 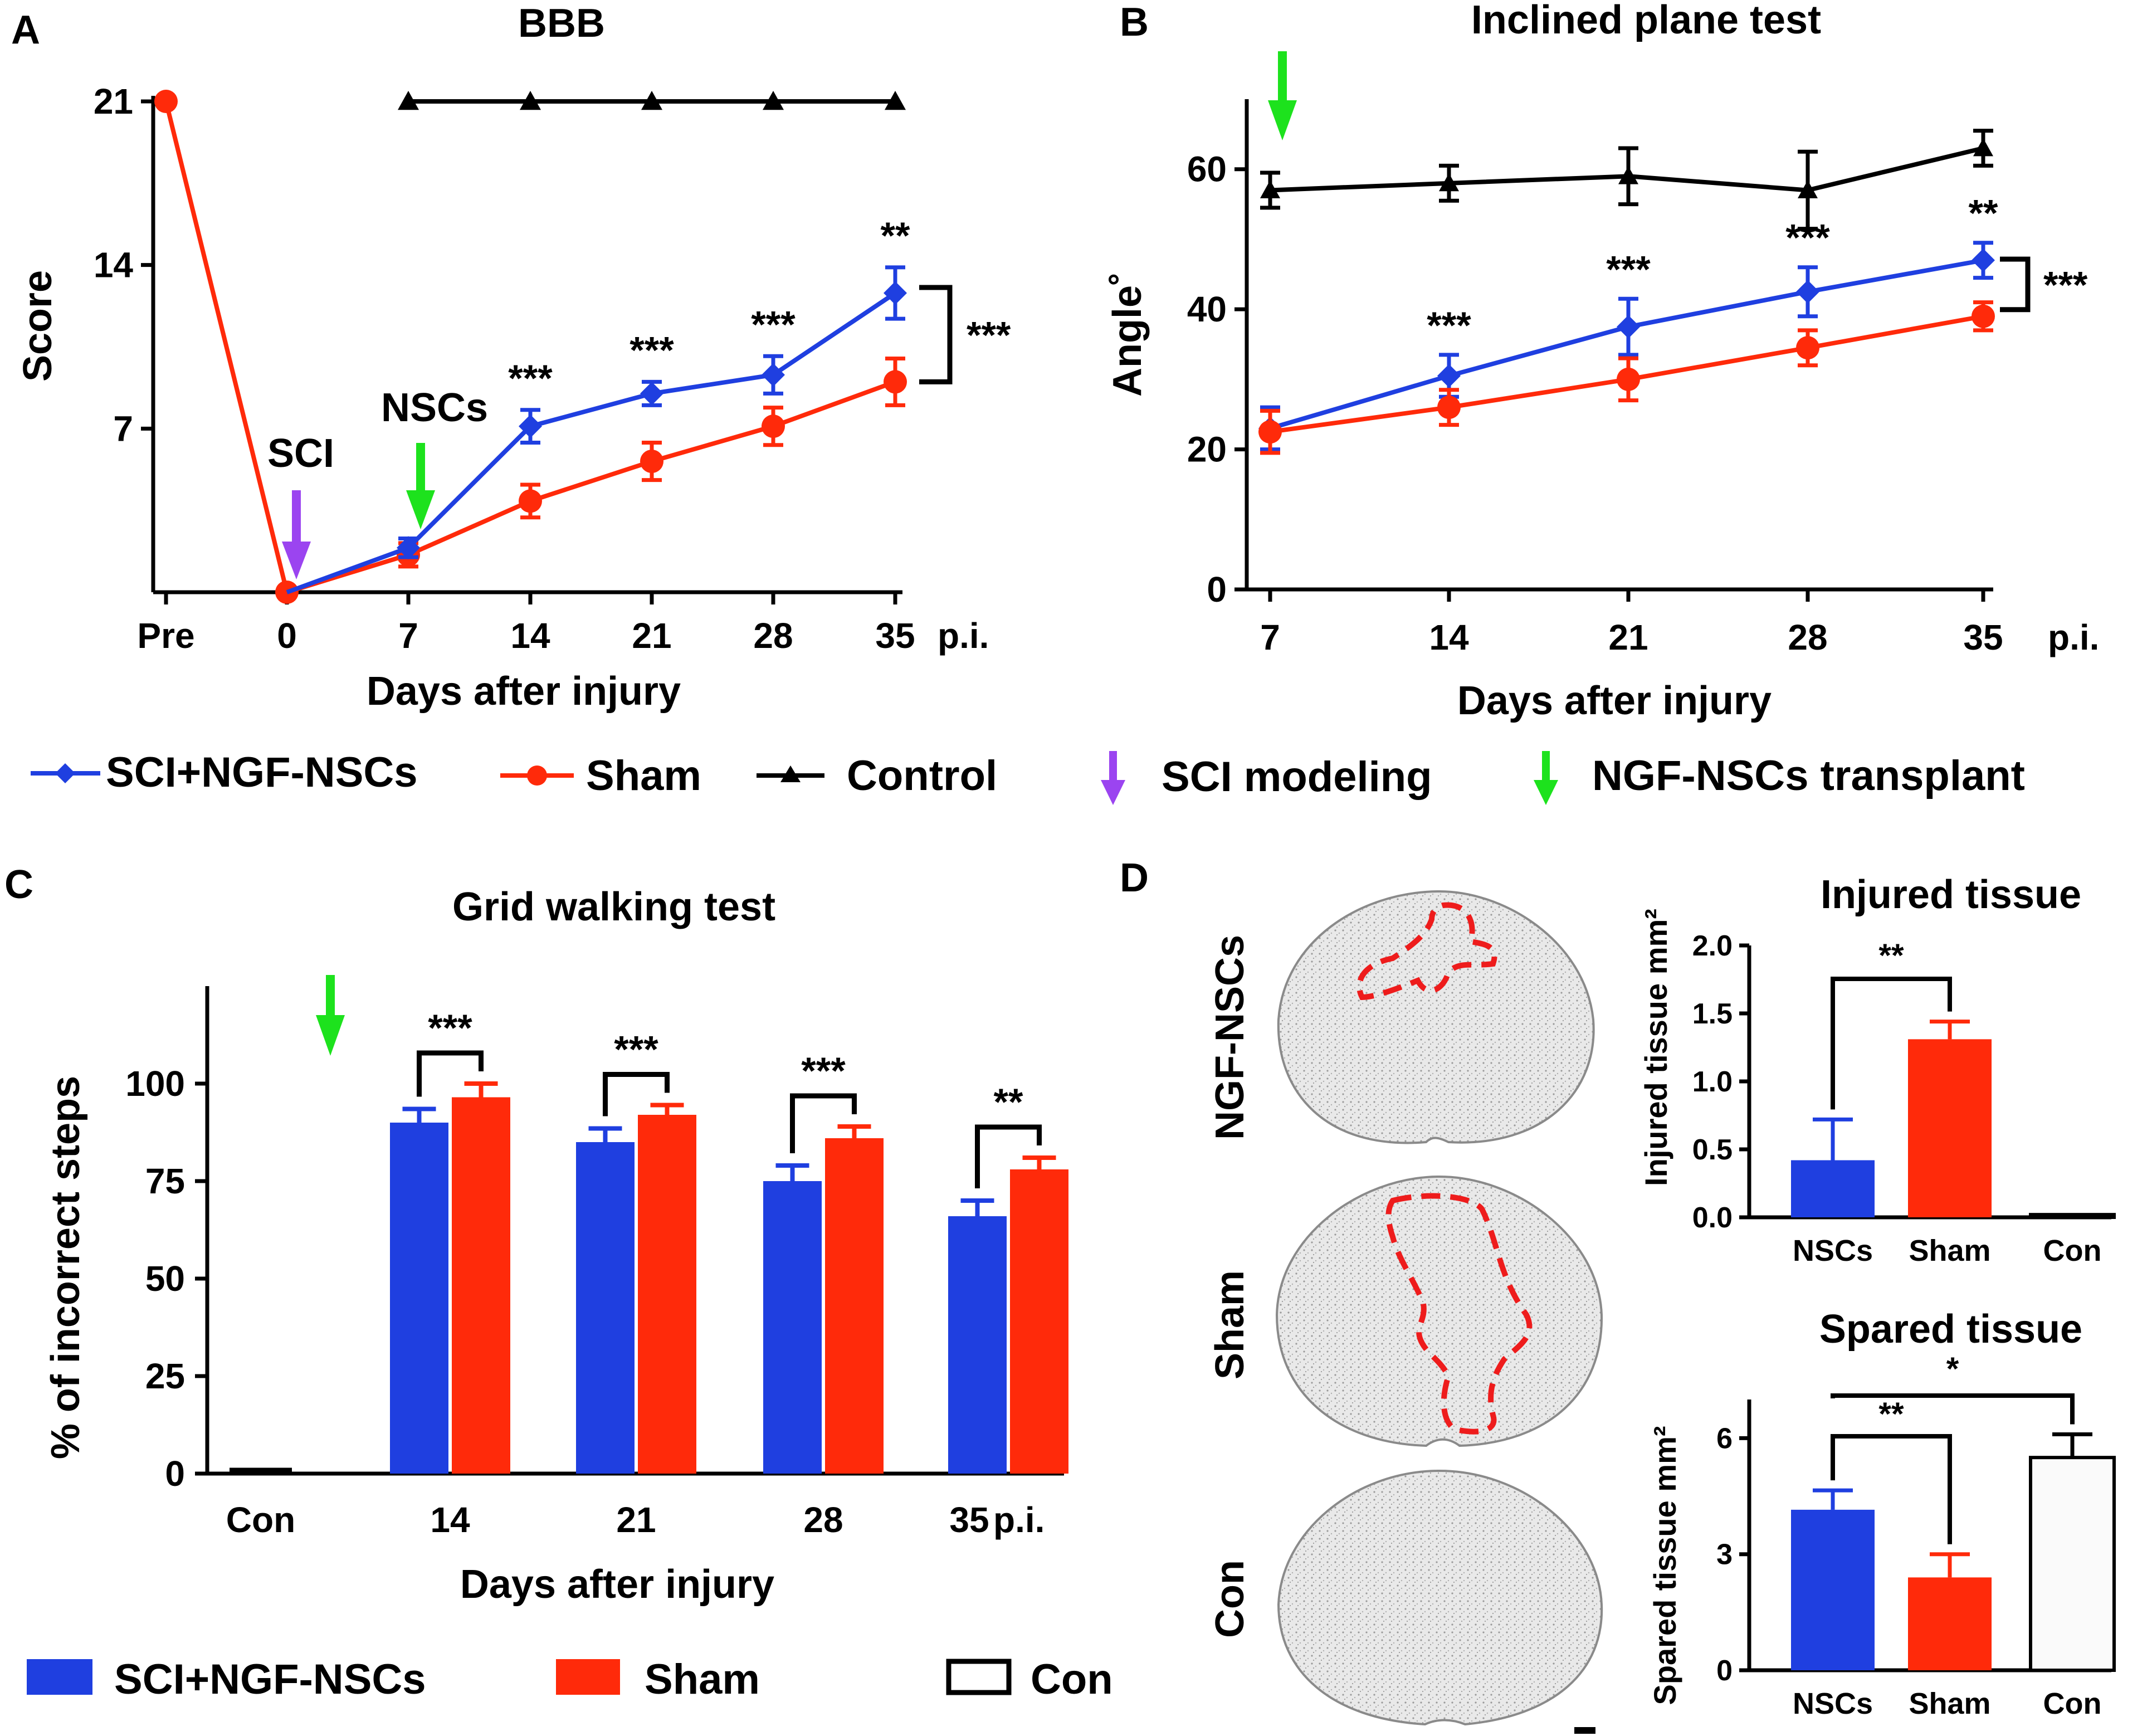 What do you see at coordinates (1546, 778) in the screenshot?
I see `legend-nsc-arrow-icon` at bounding box center [1546, 778].